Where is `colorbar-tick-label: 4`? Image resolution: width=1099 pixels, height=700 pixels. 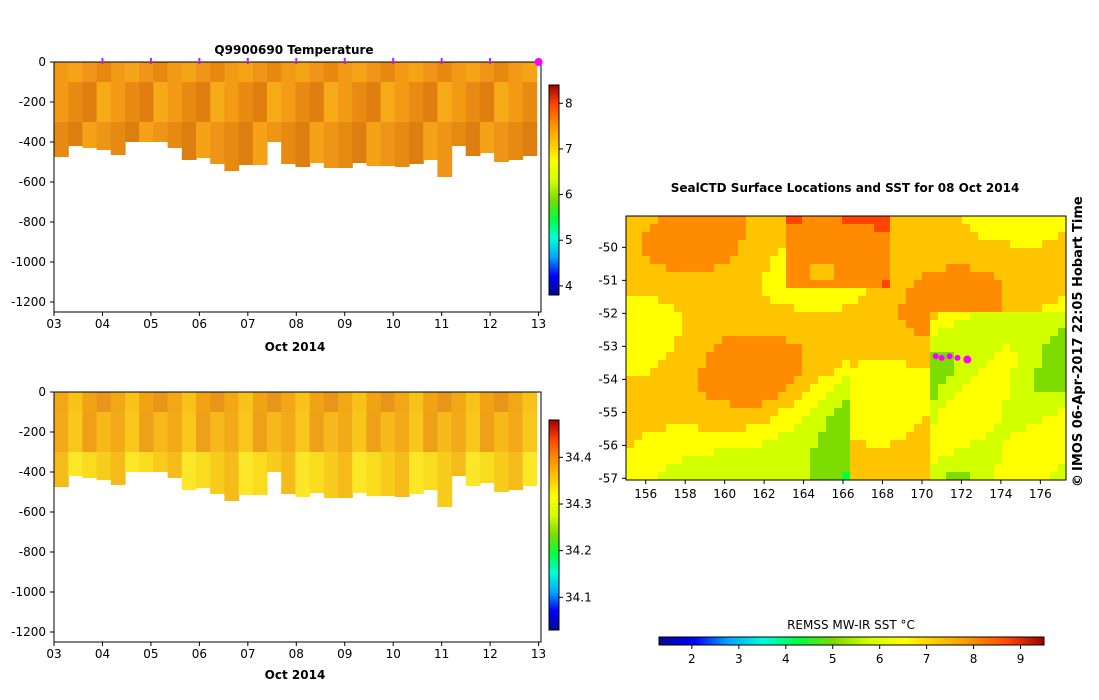 colorbar-tick-label: 4 is located at coordinates (569, 286).